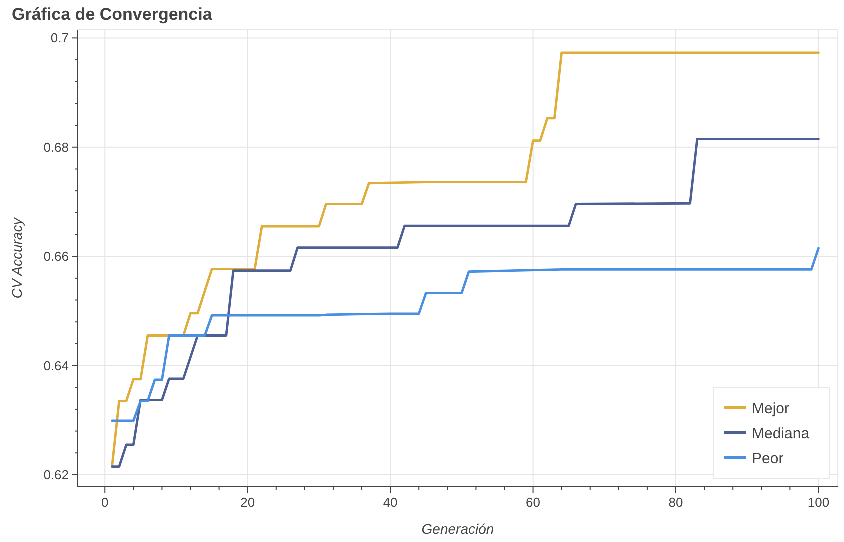 The image size is (844, 542). Describe the element at coordinates (533, 502) in the screenshot. I see `x-tick-label: 60` at that location.